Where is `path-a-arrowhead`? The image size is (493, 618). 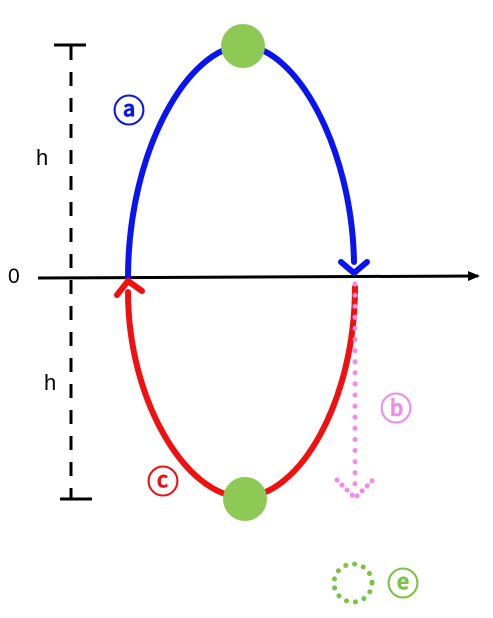
path-a-arrowhead is located at coordinates (354, 267).